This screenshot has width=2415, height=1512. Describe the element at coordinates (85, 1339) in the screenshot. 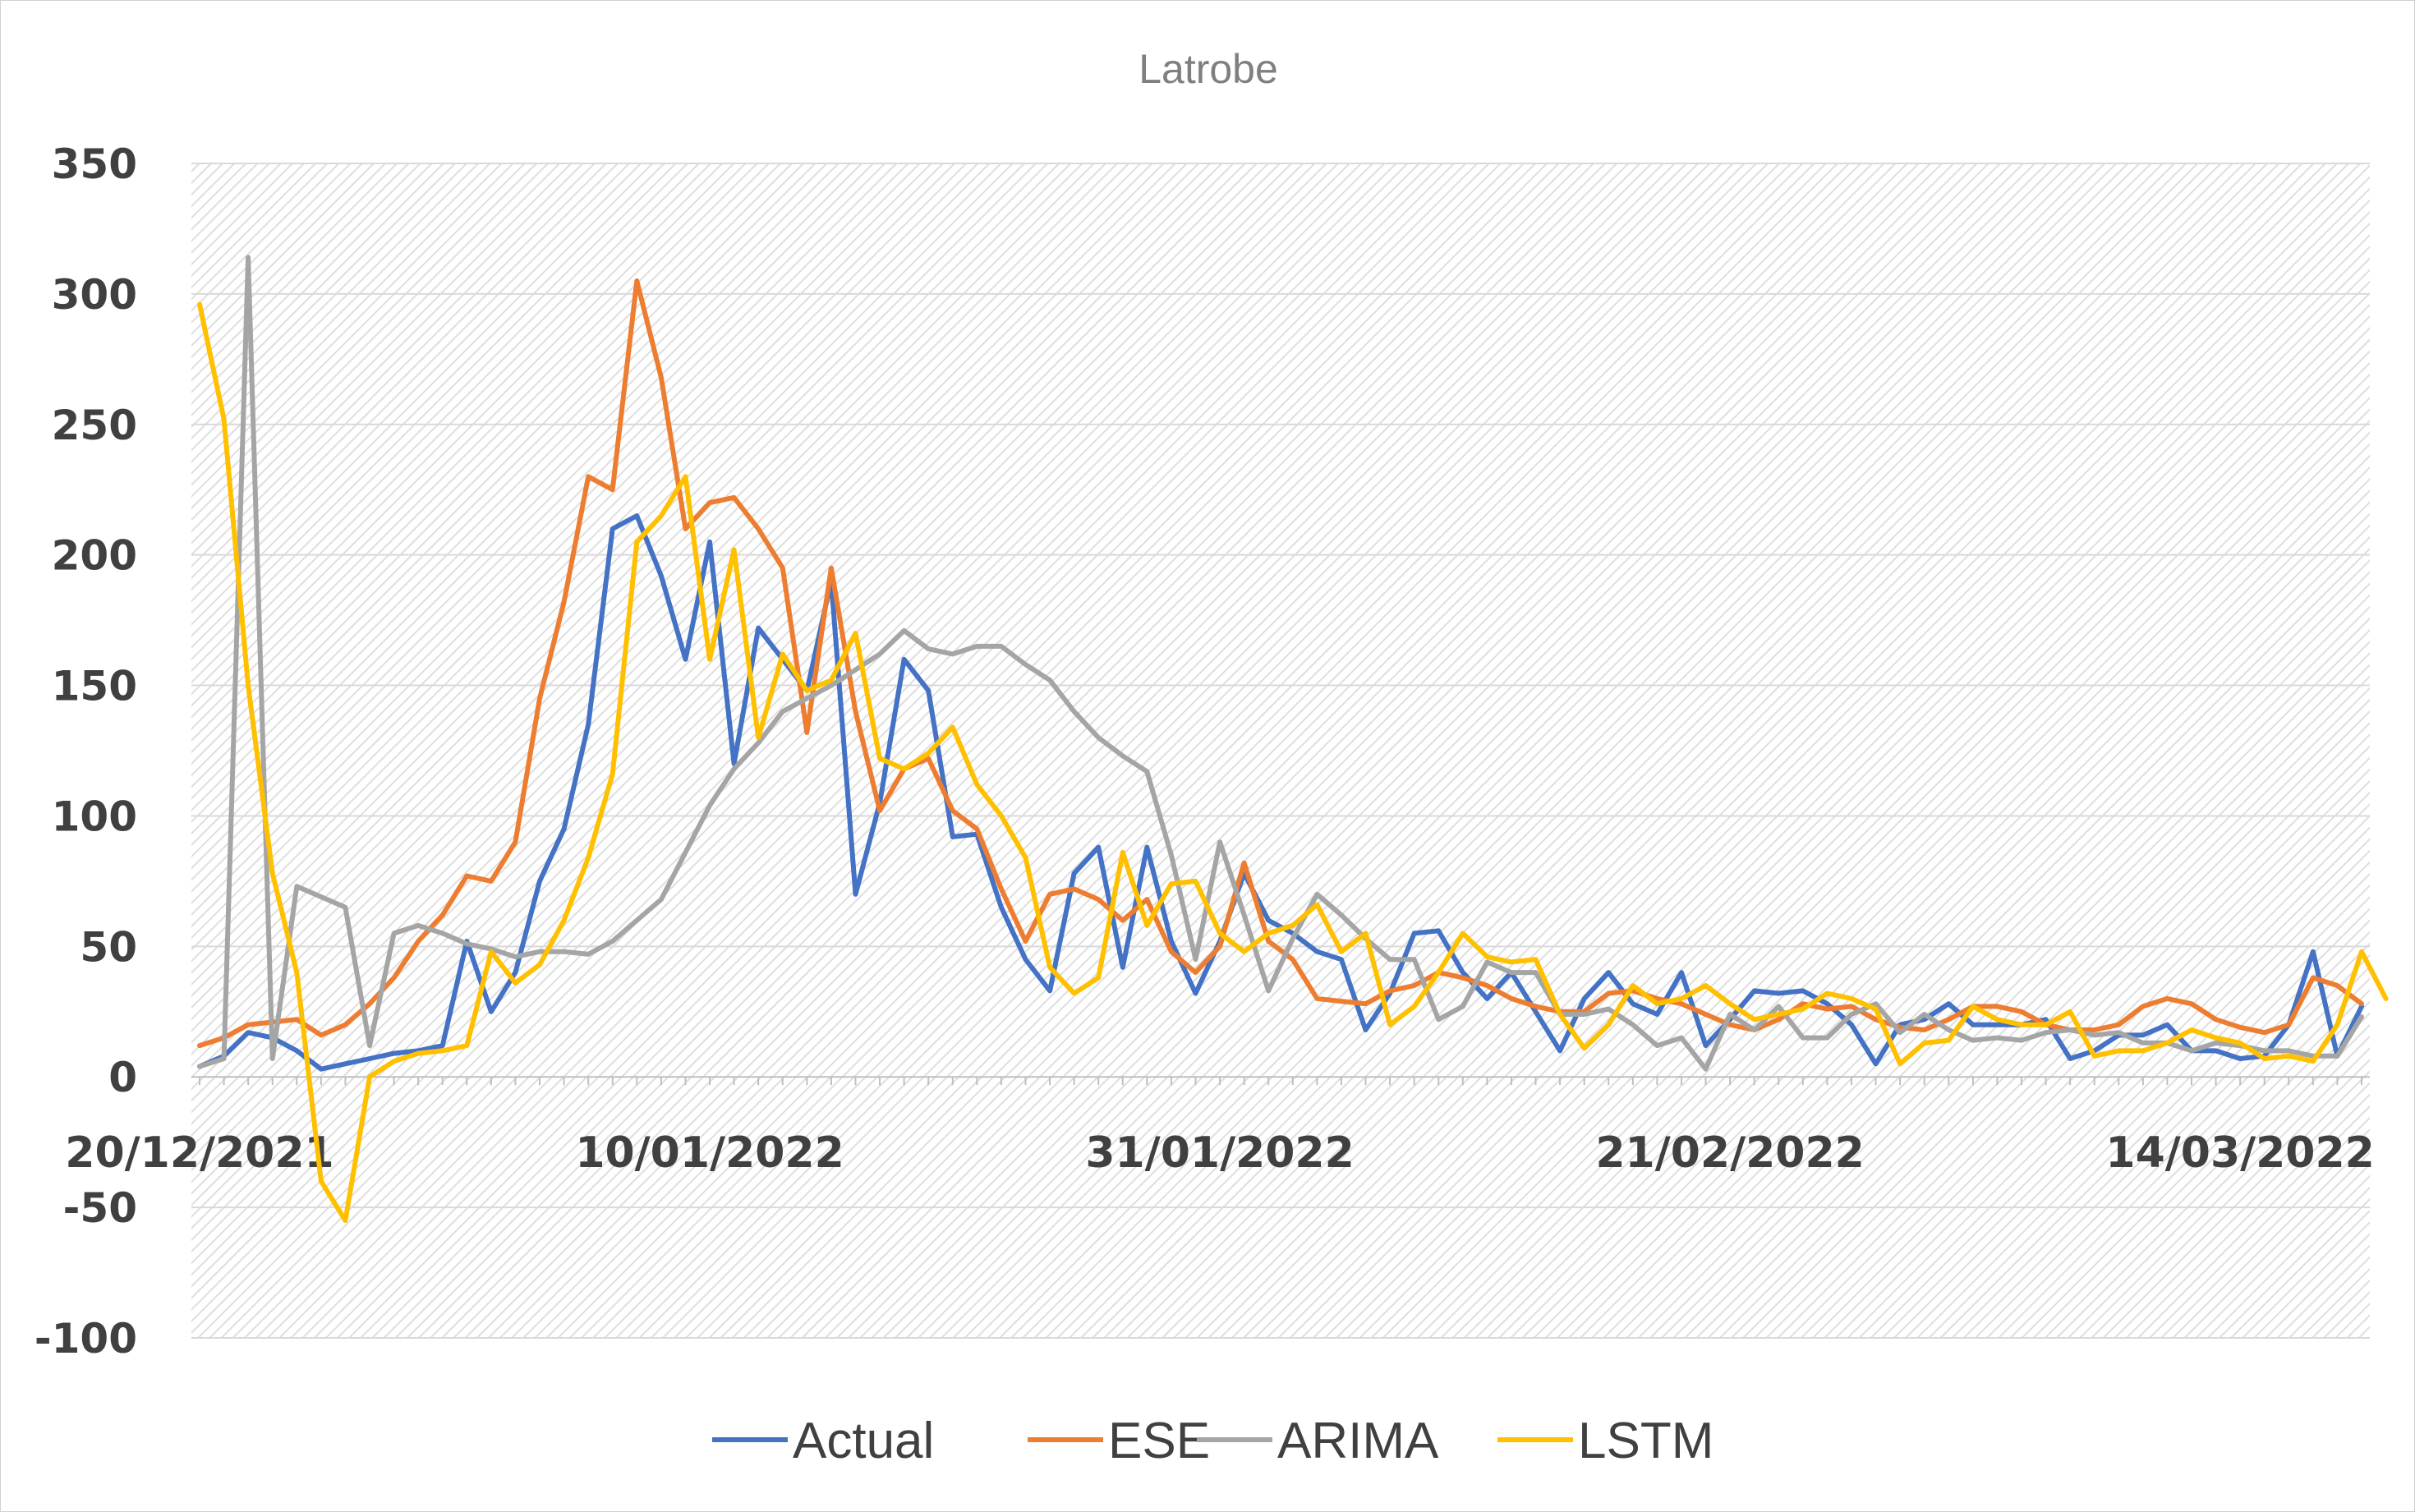

I see `y-tick-label: -100` at that location.